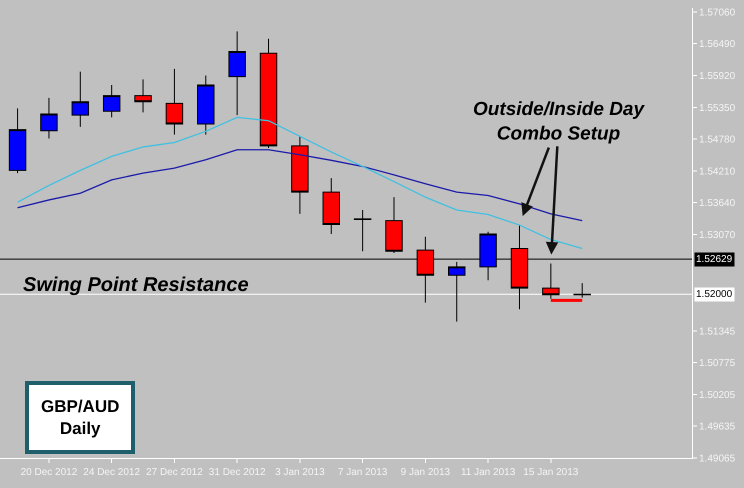 The width and height of the screenshot is (744, 488). What do you see at coordinates (559, 122) in the screenshot?
I see `annotation: Outside/Inside Day Combo Setup` at bounding box center [559, 122].